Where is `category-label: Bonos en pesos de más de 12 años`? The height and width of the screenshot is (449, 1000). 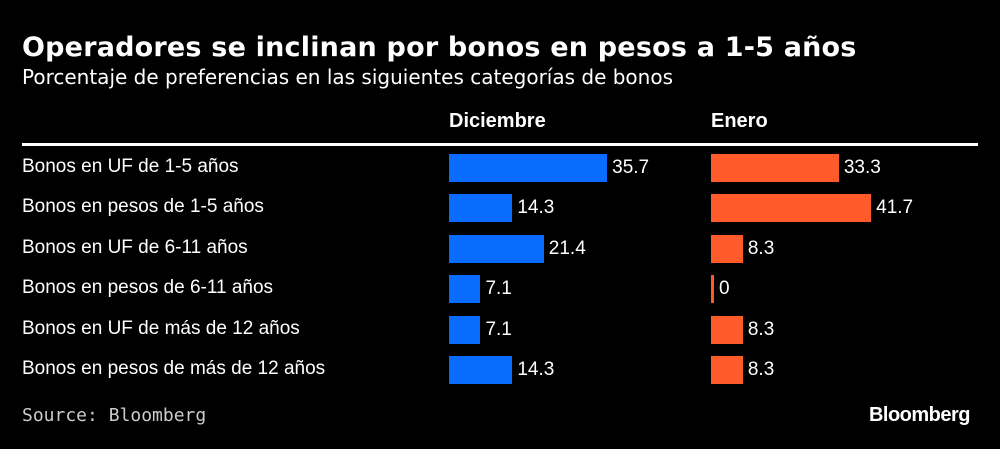
category-label: Bonos en pesos de más de 12 años is located at coordinates (174, 368).